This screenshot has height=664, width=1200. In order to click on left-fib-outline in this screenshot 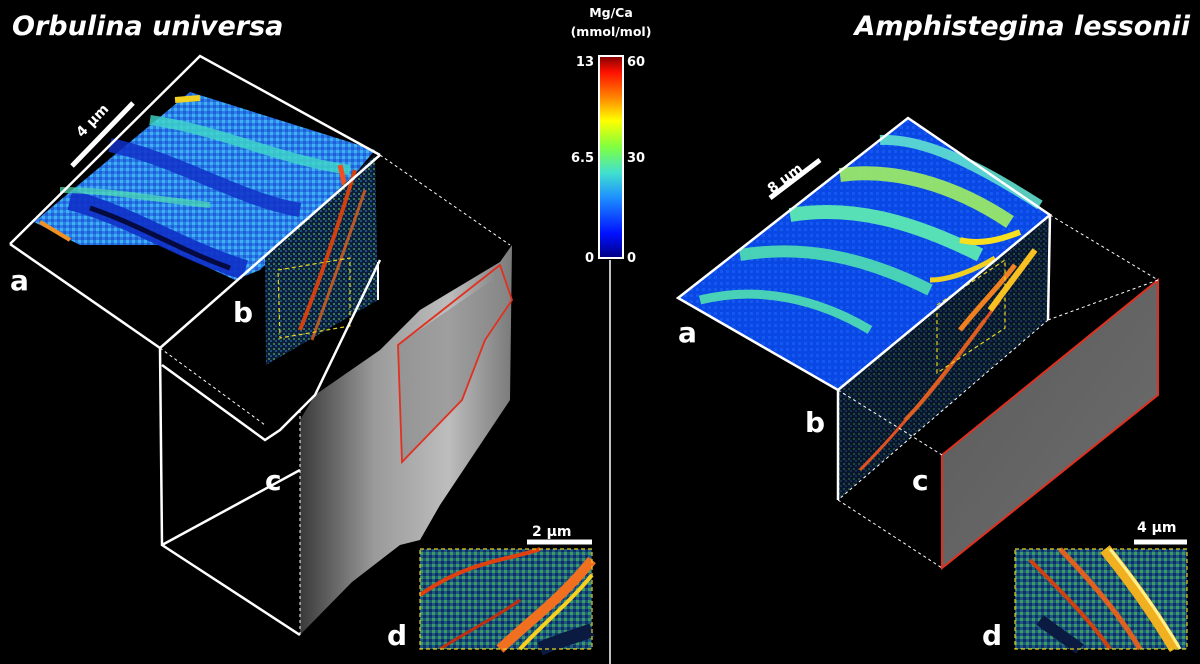, I will do `click(455, 364)`.